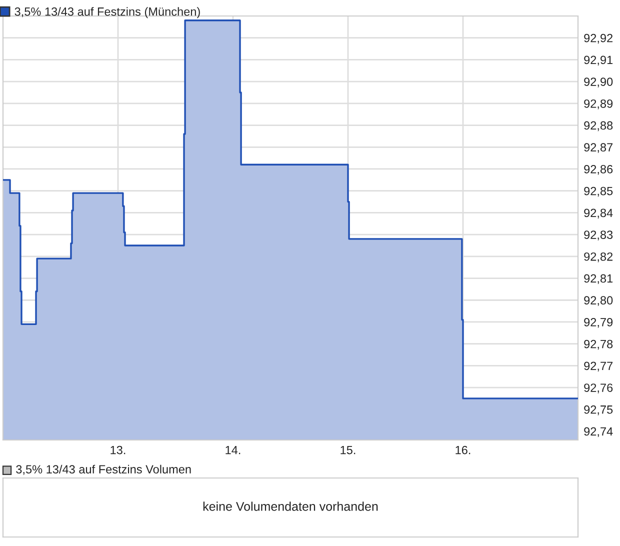 This screenshot has width=620, height=546. Describe the element at coordinates (598, 257) in the screenshot. I see `y-tick-label: 92,82` at that location.